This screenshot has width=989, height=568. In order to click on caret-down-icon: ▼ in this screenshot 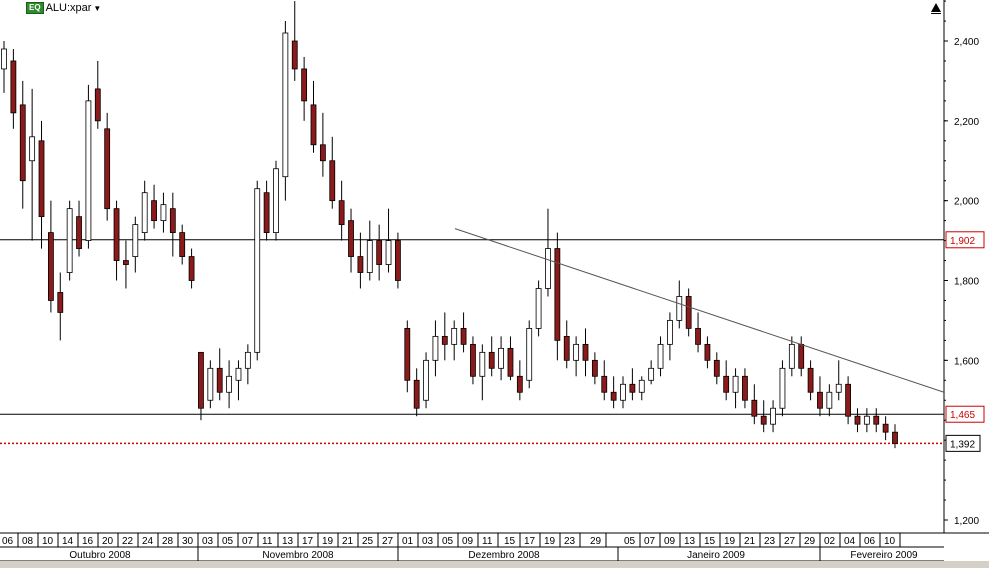, I will do `click(97, 8)`.